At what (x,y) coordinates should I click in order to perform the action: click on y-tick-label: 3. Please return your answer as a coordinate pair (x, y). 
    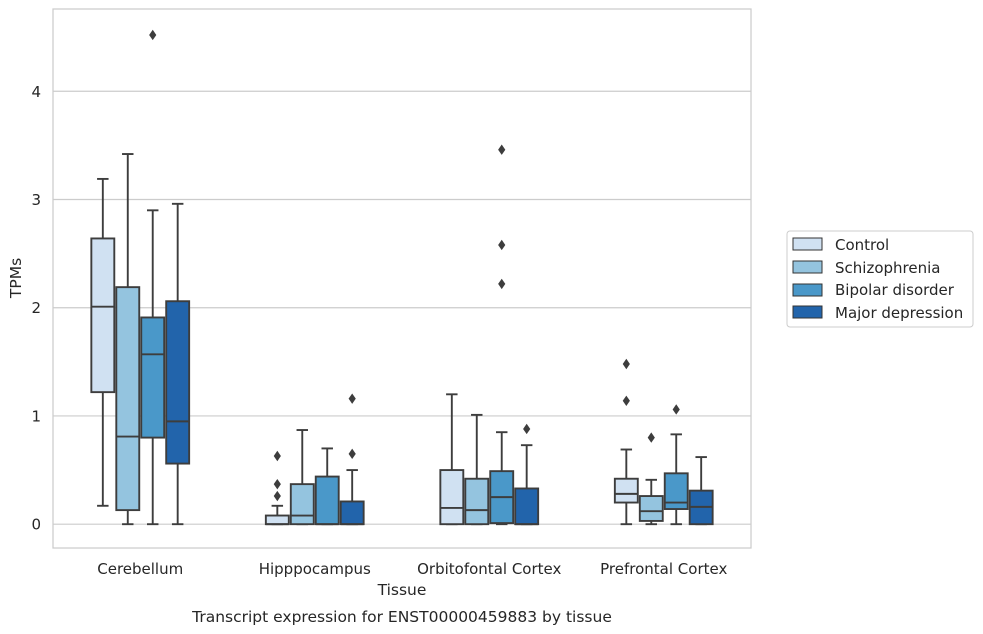
    Looking at the image, I should click on (36, 200).